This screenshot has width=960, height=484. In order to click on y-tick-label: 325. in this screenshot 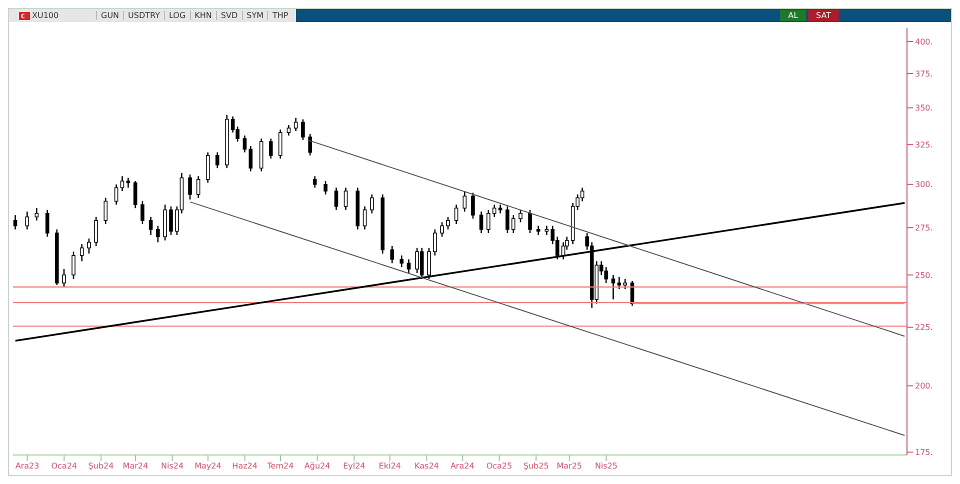, I will do `click(924, 145)`.